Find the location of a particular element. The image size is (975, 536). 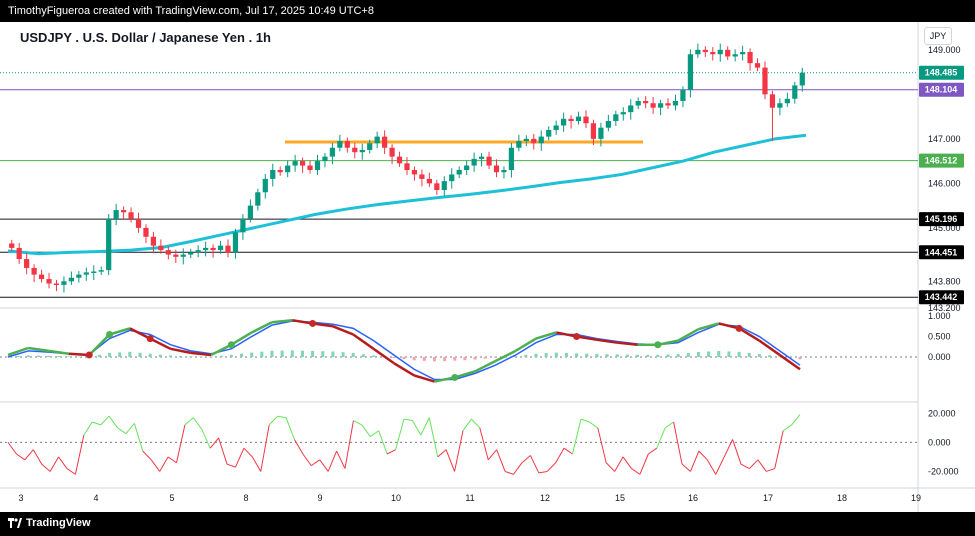

x-tick-label: 9 is located at coordinates (319, 498).